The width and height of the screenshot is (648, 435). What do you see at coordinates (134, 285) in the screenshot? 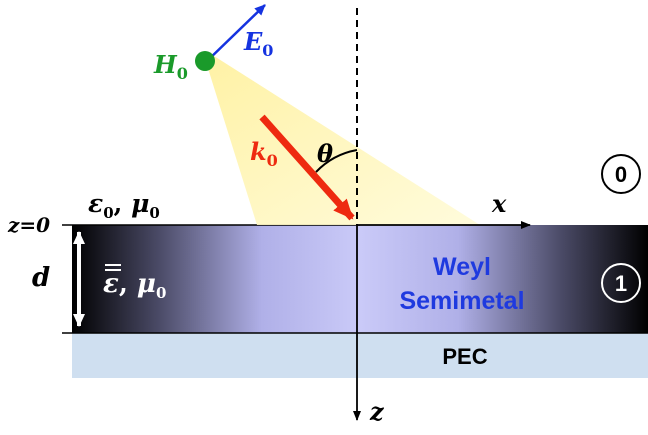
I see `region1-params: ε, μ0` at bounding box center [134, 285].